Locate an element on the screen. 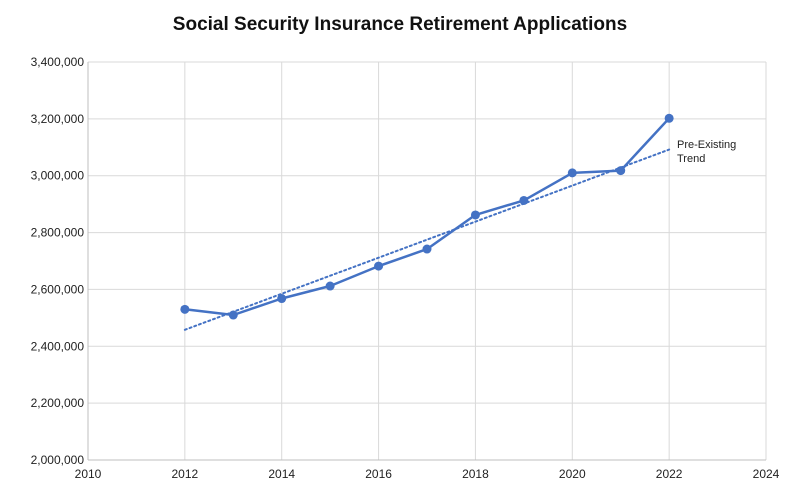 The width and height of the screenshot is (800, 500). x-tick-label: 2024 is located at coordinates (766, 474).